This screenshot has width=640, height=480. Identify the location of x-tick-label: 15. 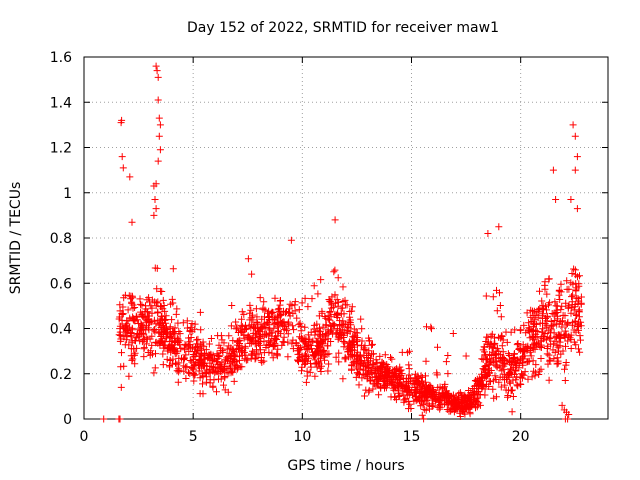
(412, 437).